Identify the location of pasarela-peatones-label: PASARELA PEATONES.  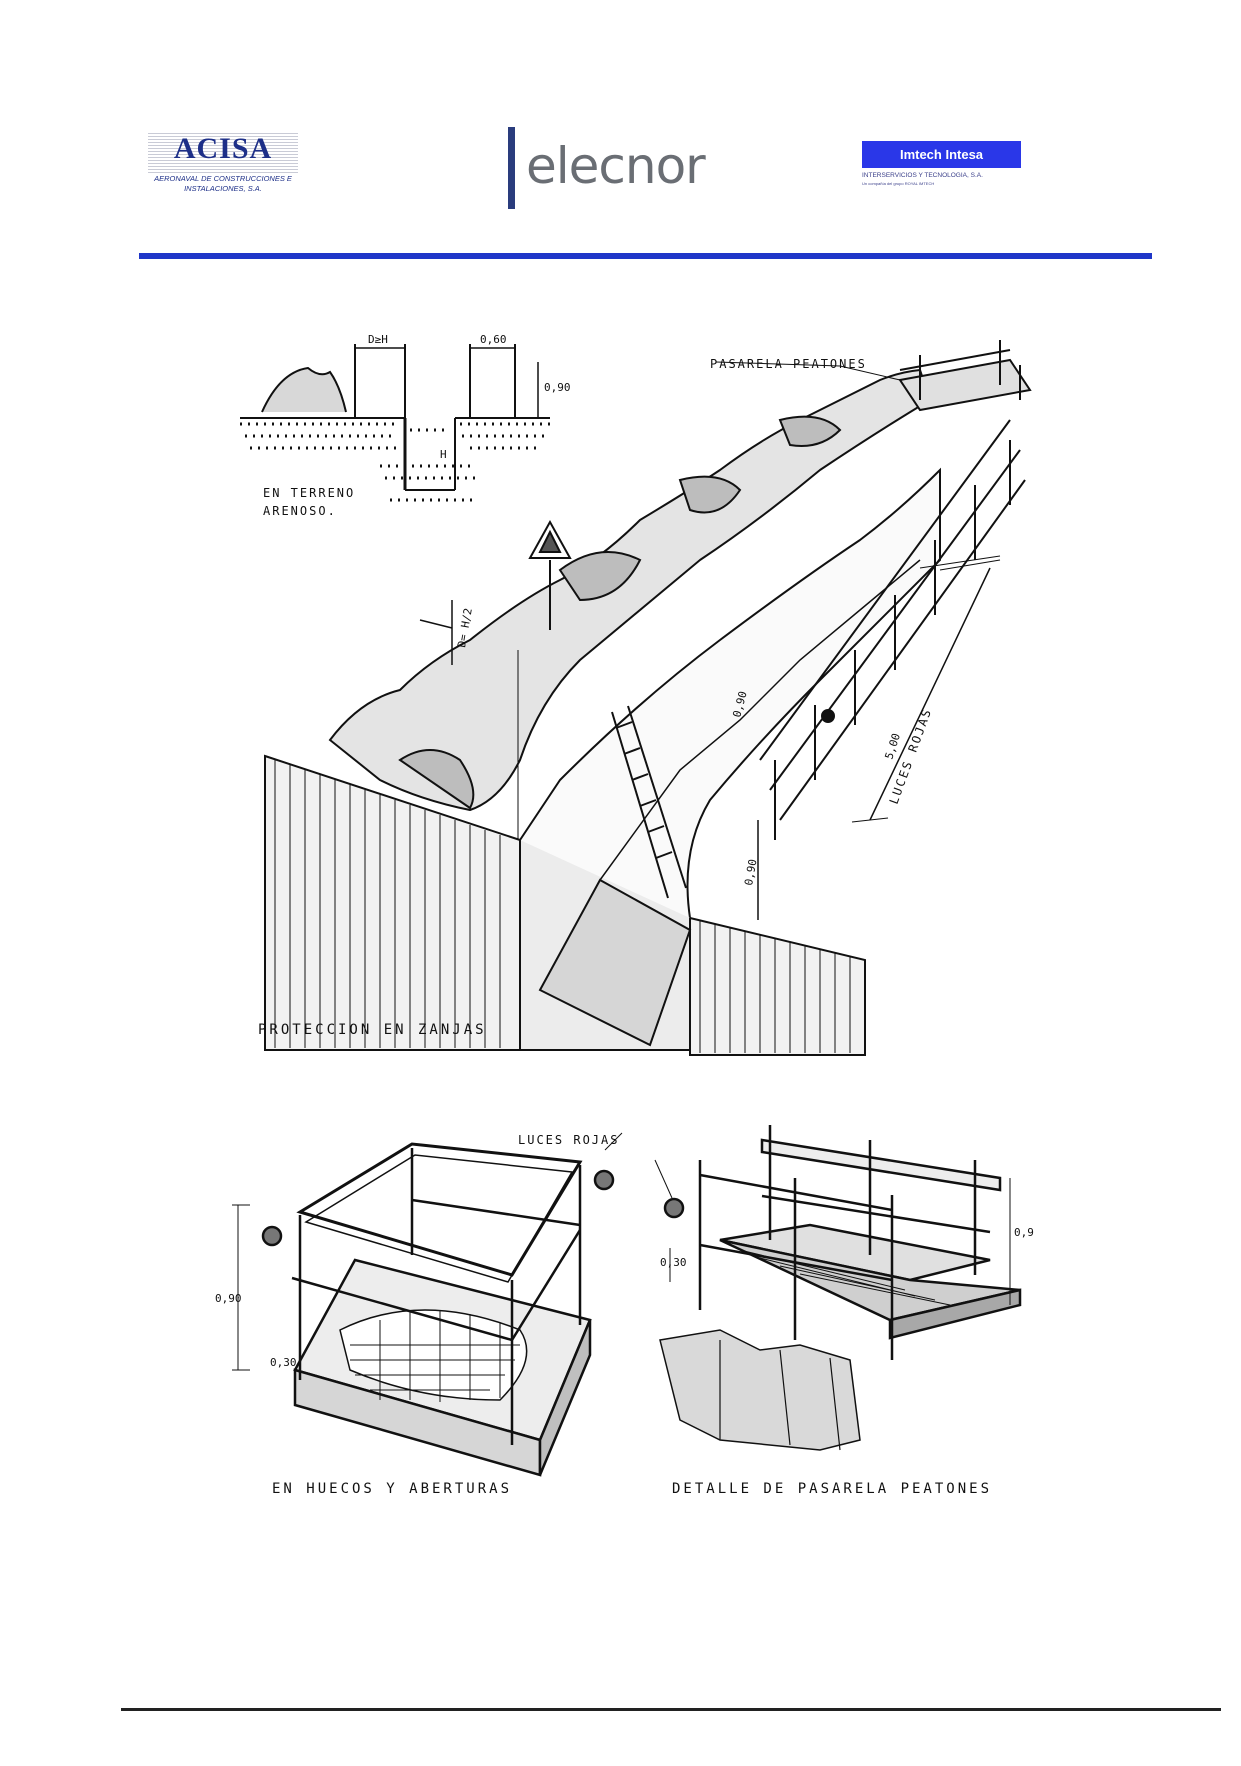
(788, 364).